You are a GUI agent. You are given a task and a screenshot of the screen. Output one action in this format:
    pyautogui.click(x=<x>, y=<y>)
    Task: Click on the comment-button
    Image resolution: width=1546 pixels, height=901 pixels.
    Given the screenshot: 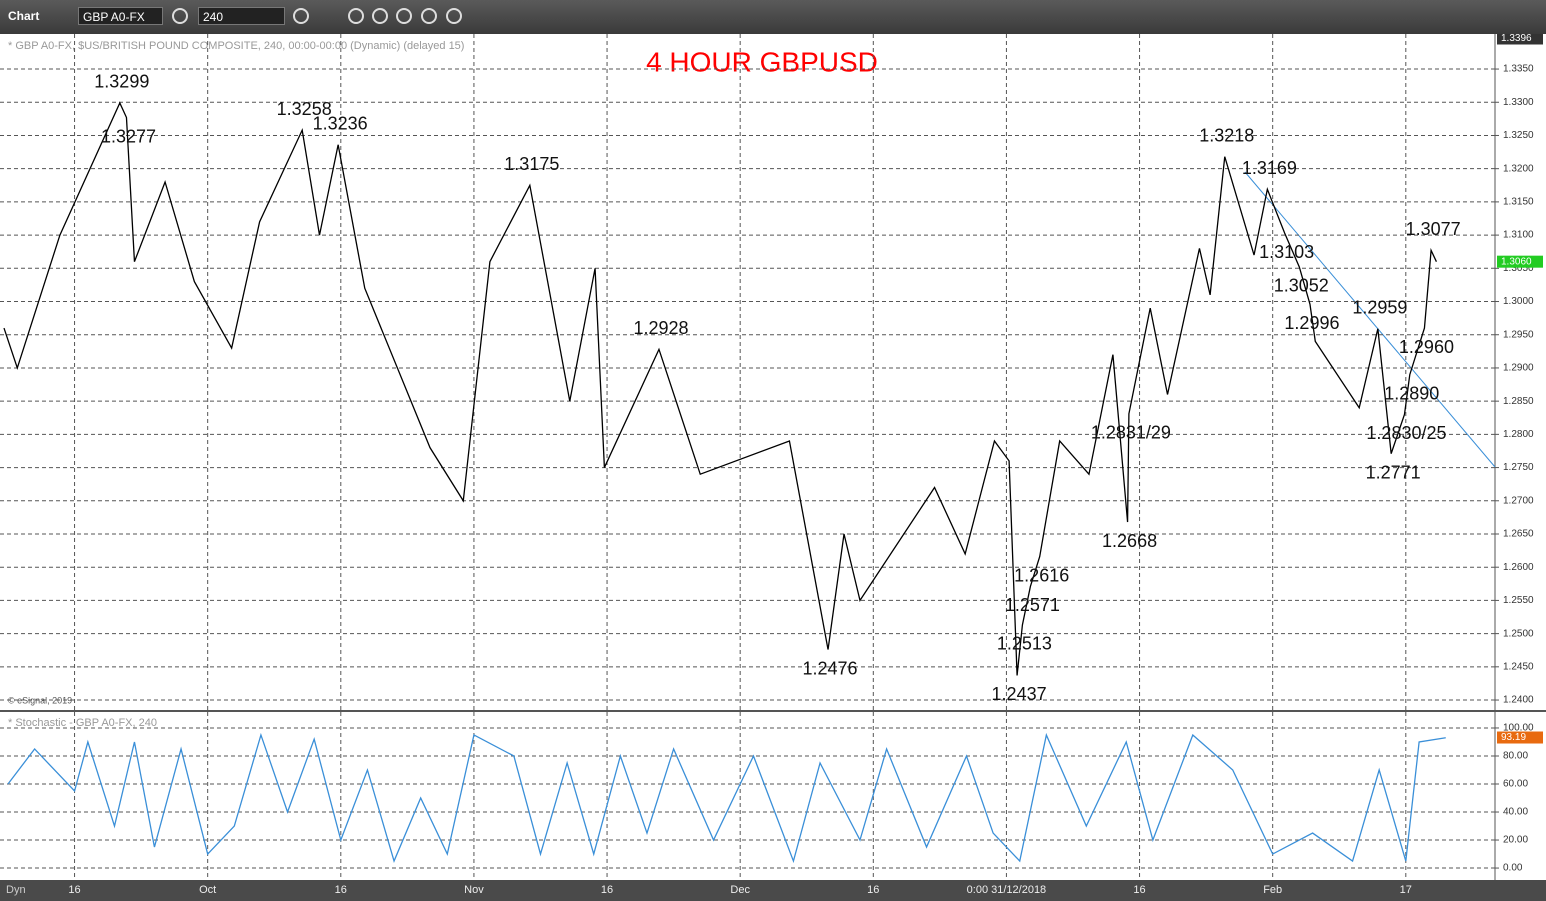 What is the action you would take?
    pyautogui.click(x=454, y=16)
    